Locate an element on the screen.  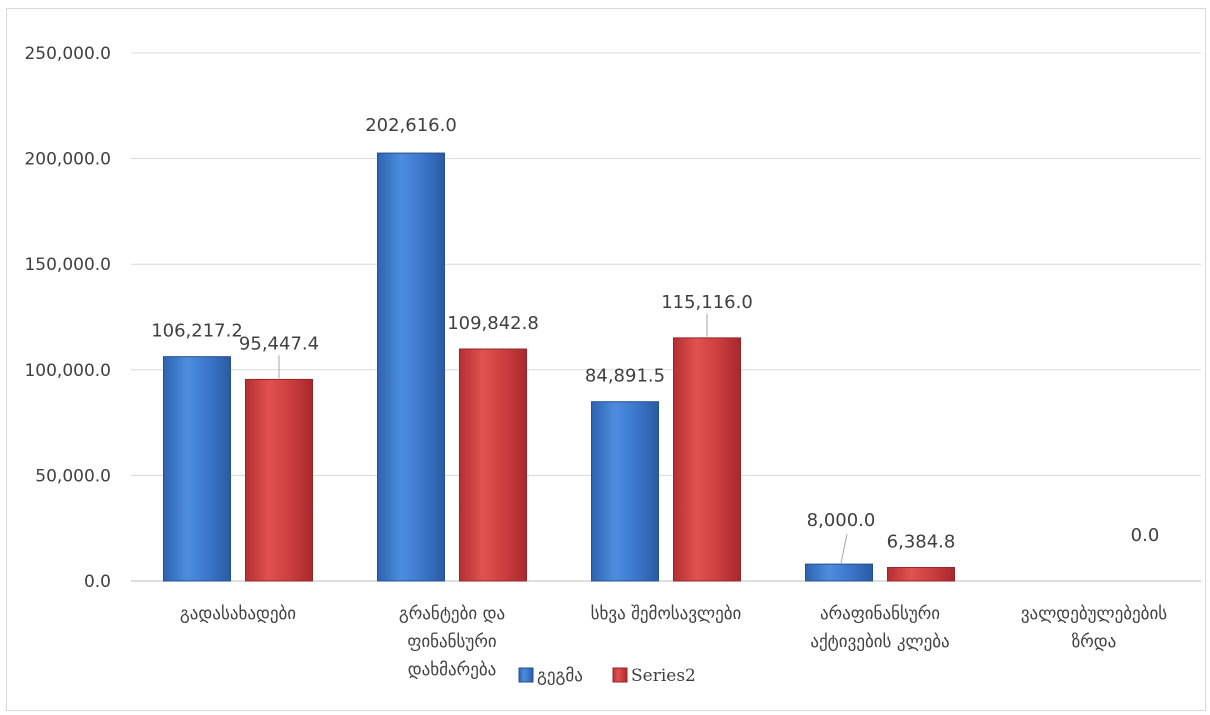
x-category-label: დახმარება is located at coordinates (452, 670).